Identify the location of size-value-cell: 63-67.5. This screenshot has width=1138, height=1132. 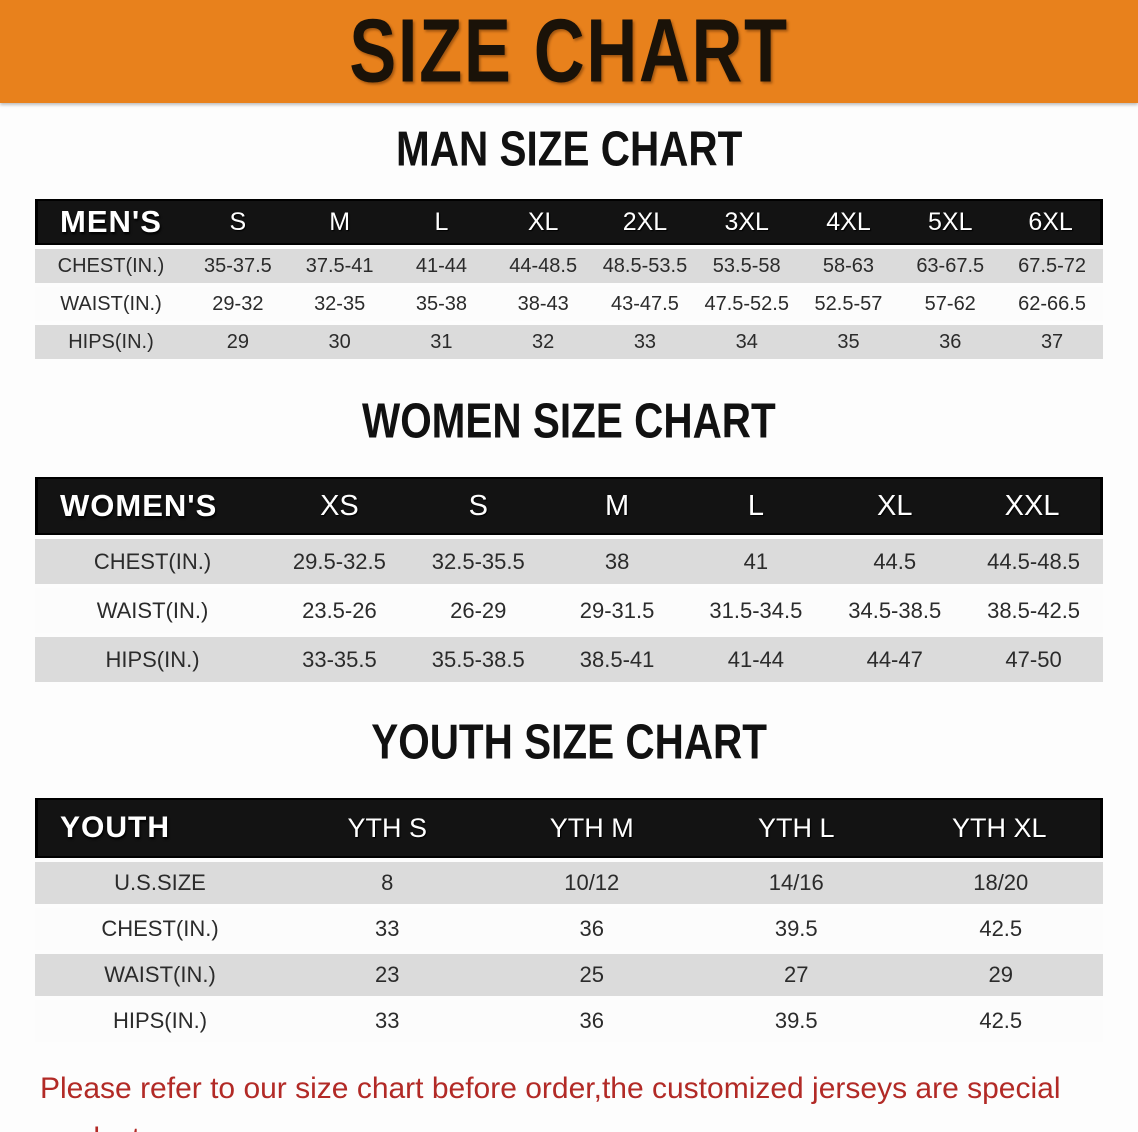
(950, 266).